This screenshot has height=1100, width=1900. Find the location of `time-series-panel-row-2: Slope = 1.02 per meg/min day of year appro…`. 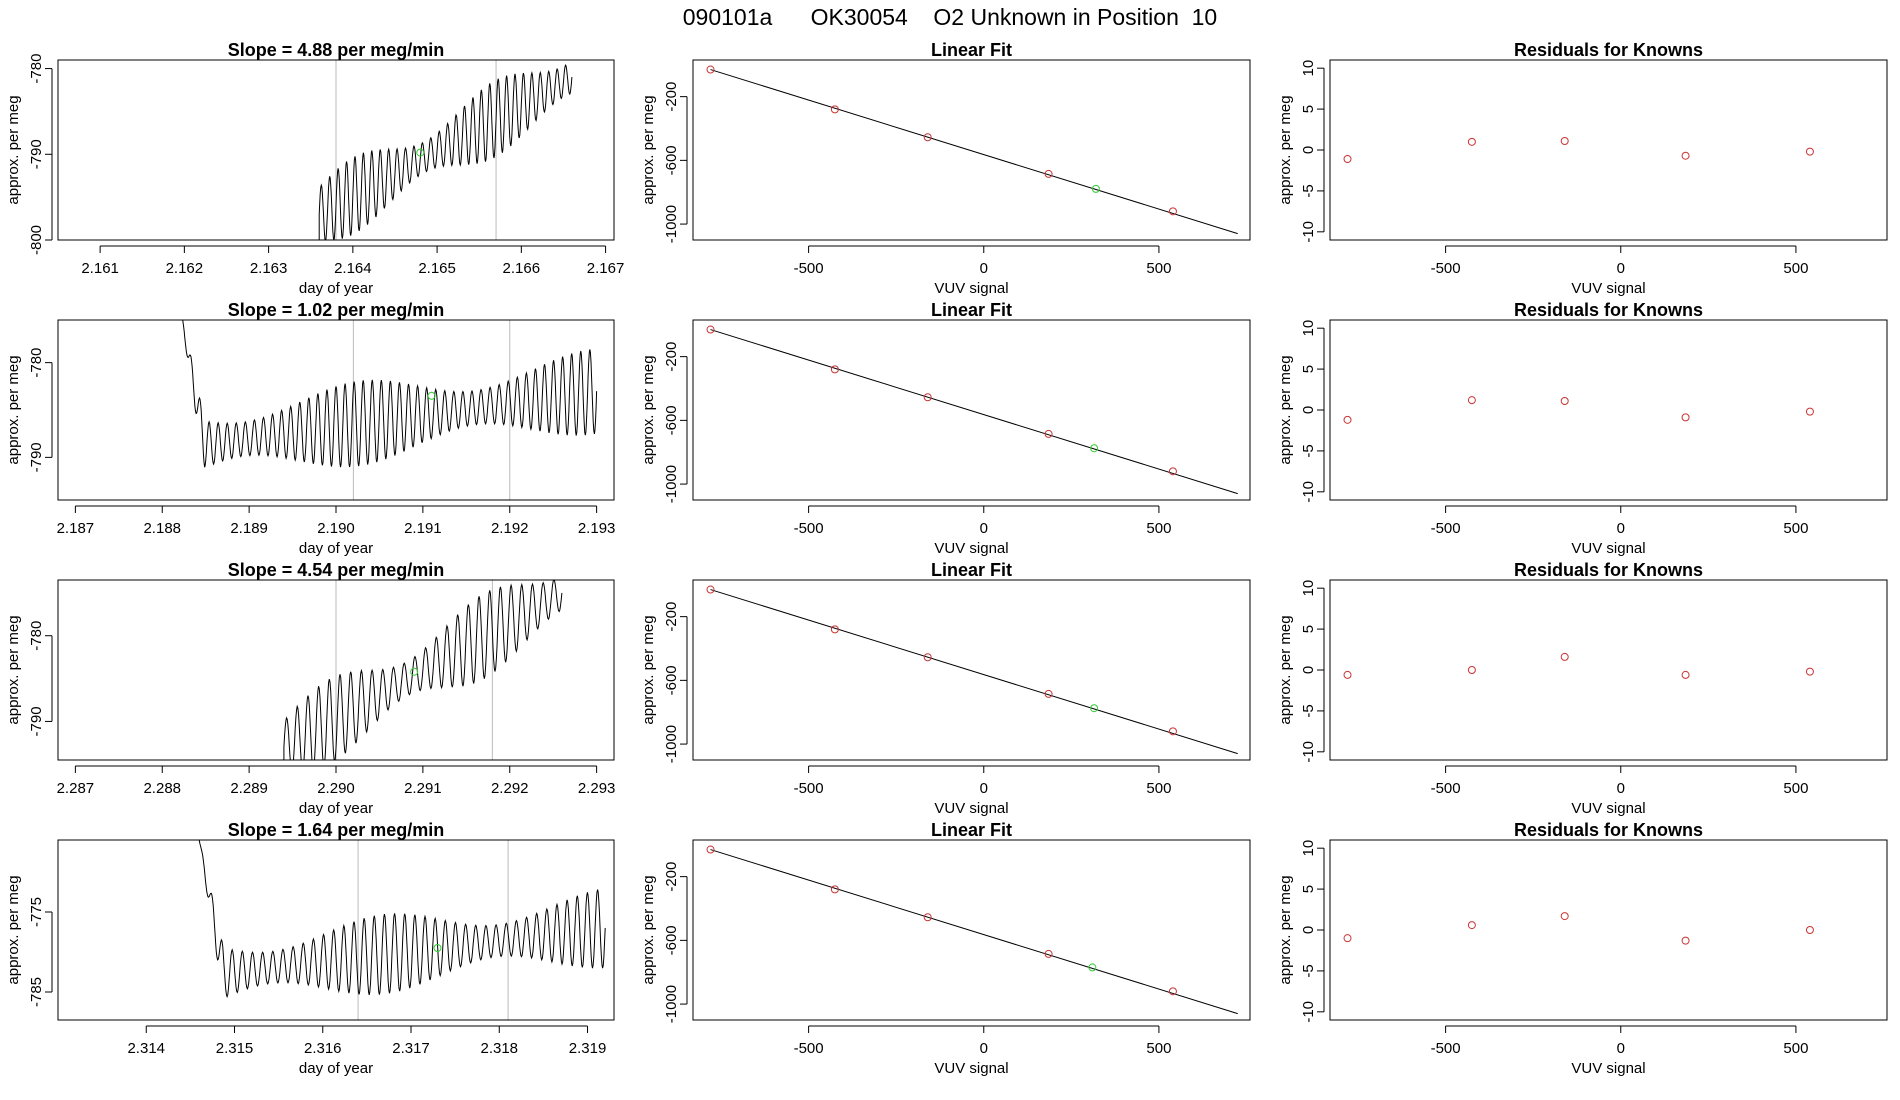

time-series-panel-row-2: Slope = 1.02 per meg/min day of year appro… is located at coordinates (310, 428).